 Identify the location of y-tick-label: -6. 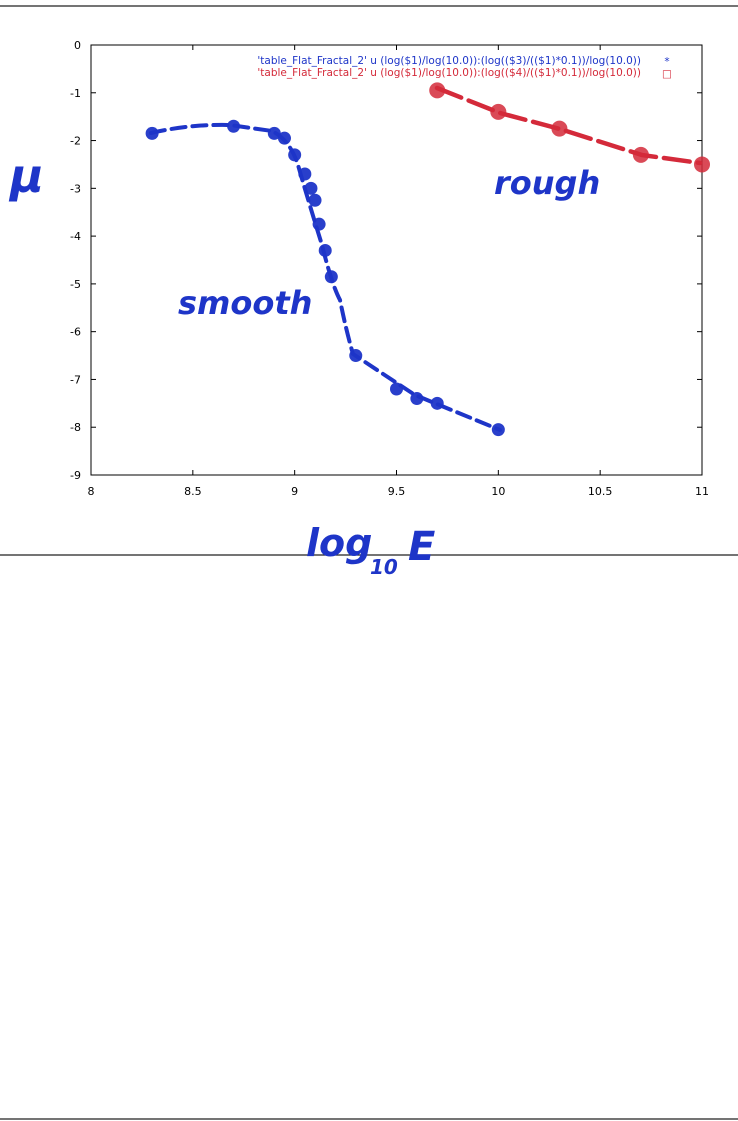
(75, 332).